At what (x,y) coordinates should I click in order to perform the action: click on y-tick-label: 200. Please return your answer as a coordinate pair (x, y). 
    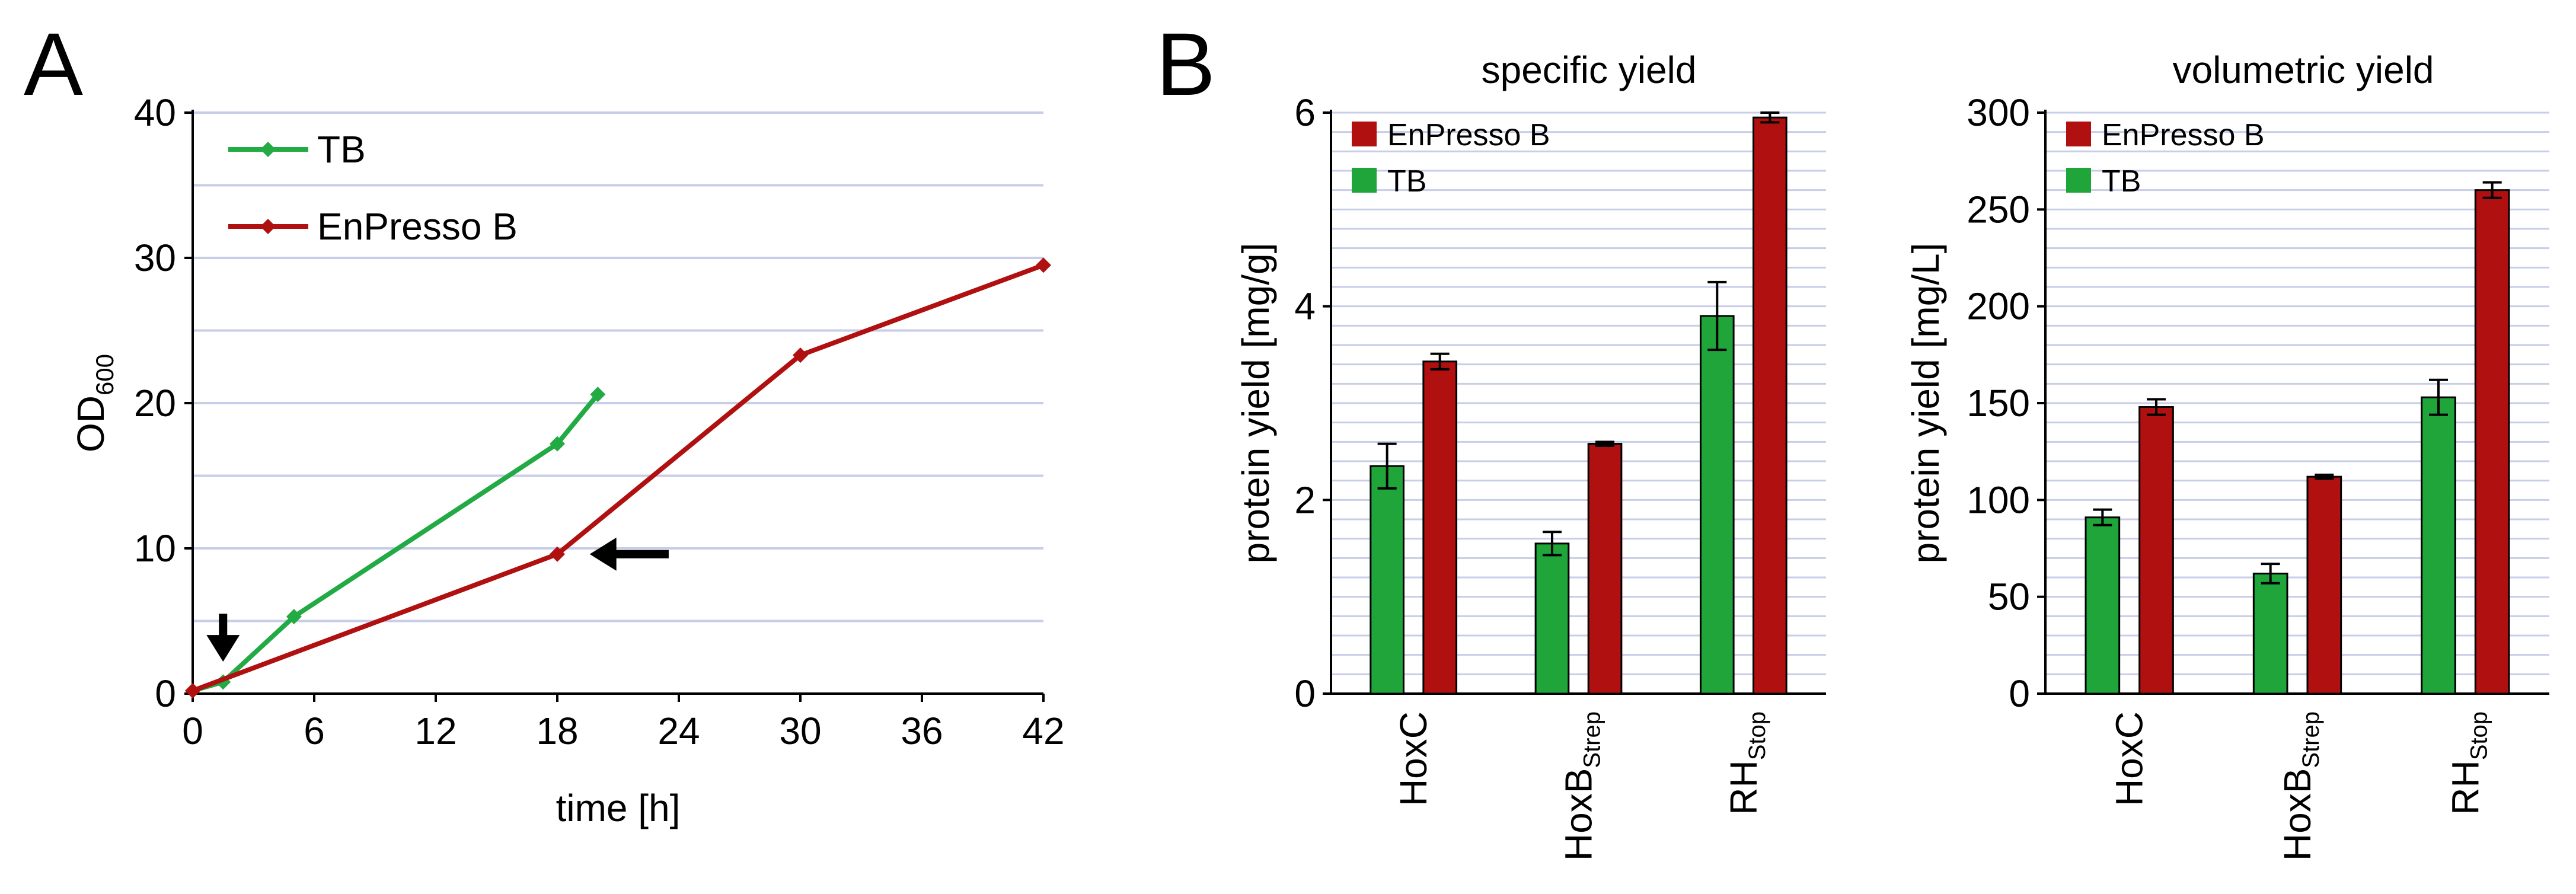
    Looking at the image, I should click on (1998, 306).